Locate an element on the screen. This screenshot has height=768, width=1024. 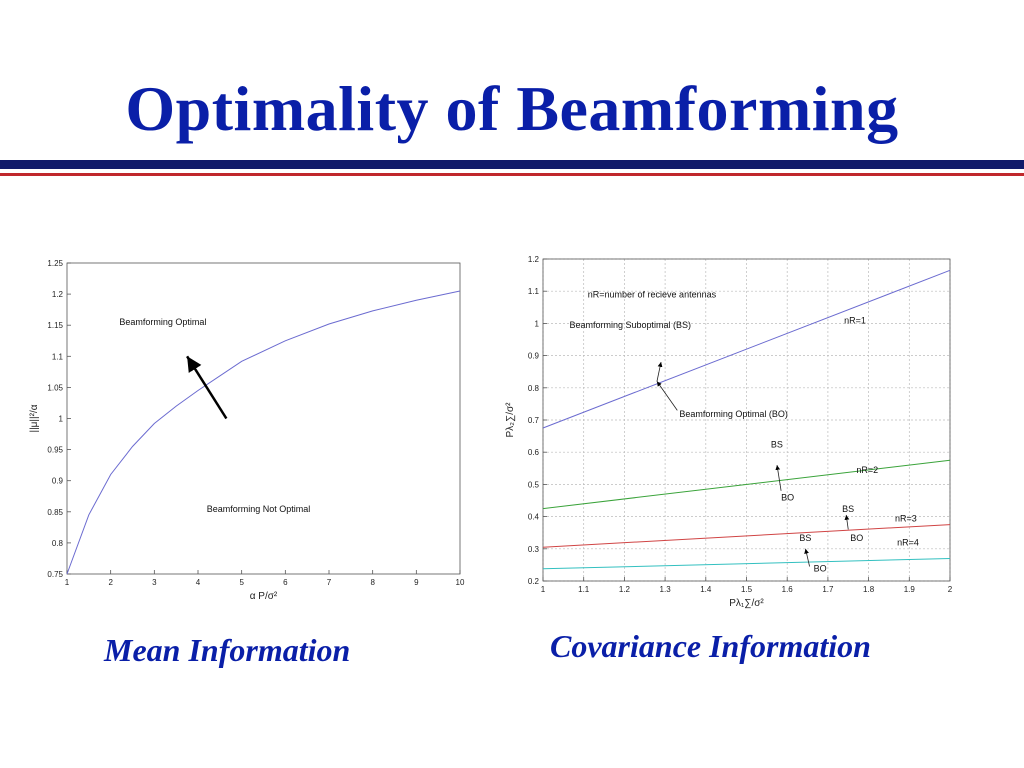
mean-chart-xtick-label-5: 6 is located at coordinates (285, 582).